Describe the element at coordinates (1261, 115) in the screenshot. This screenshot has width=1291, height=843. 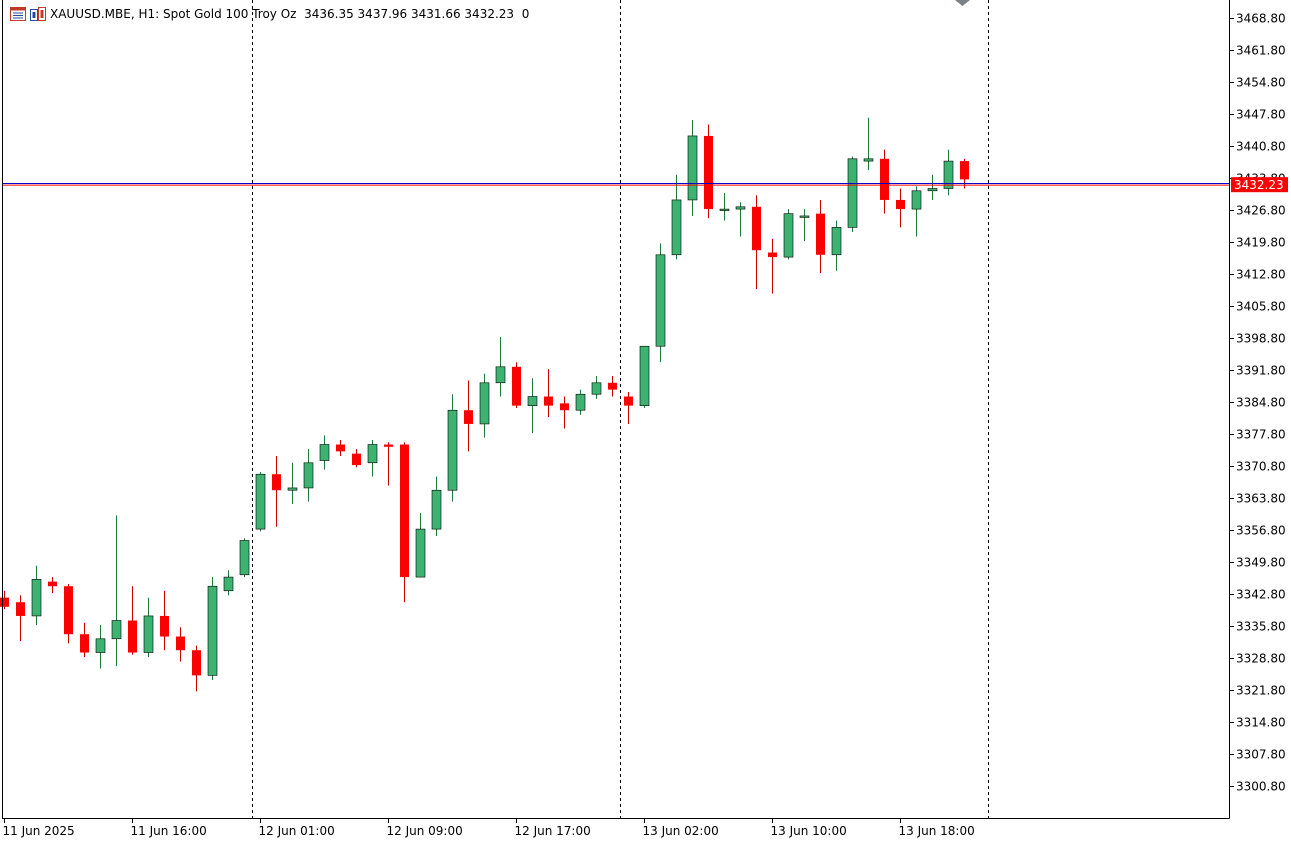
I see `y-tick-label: 3447.80` at that location.